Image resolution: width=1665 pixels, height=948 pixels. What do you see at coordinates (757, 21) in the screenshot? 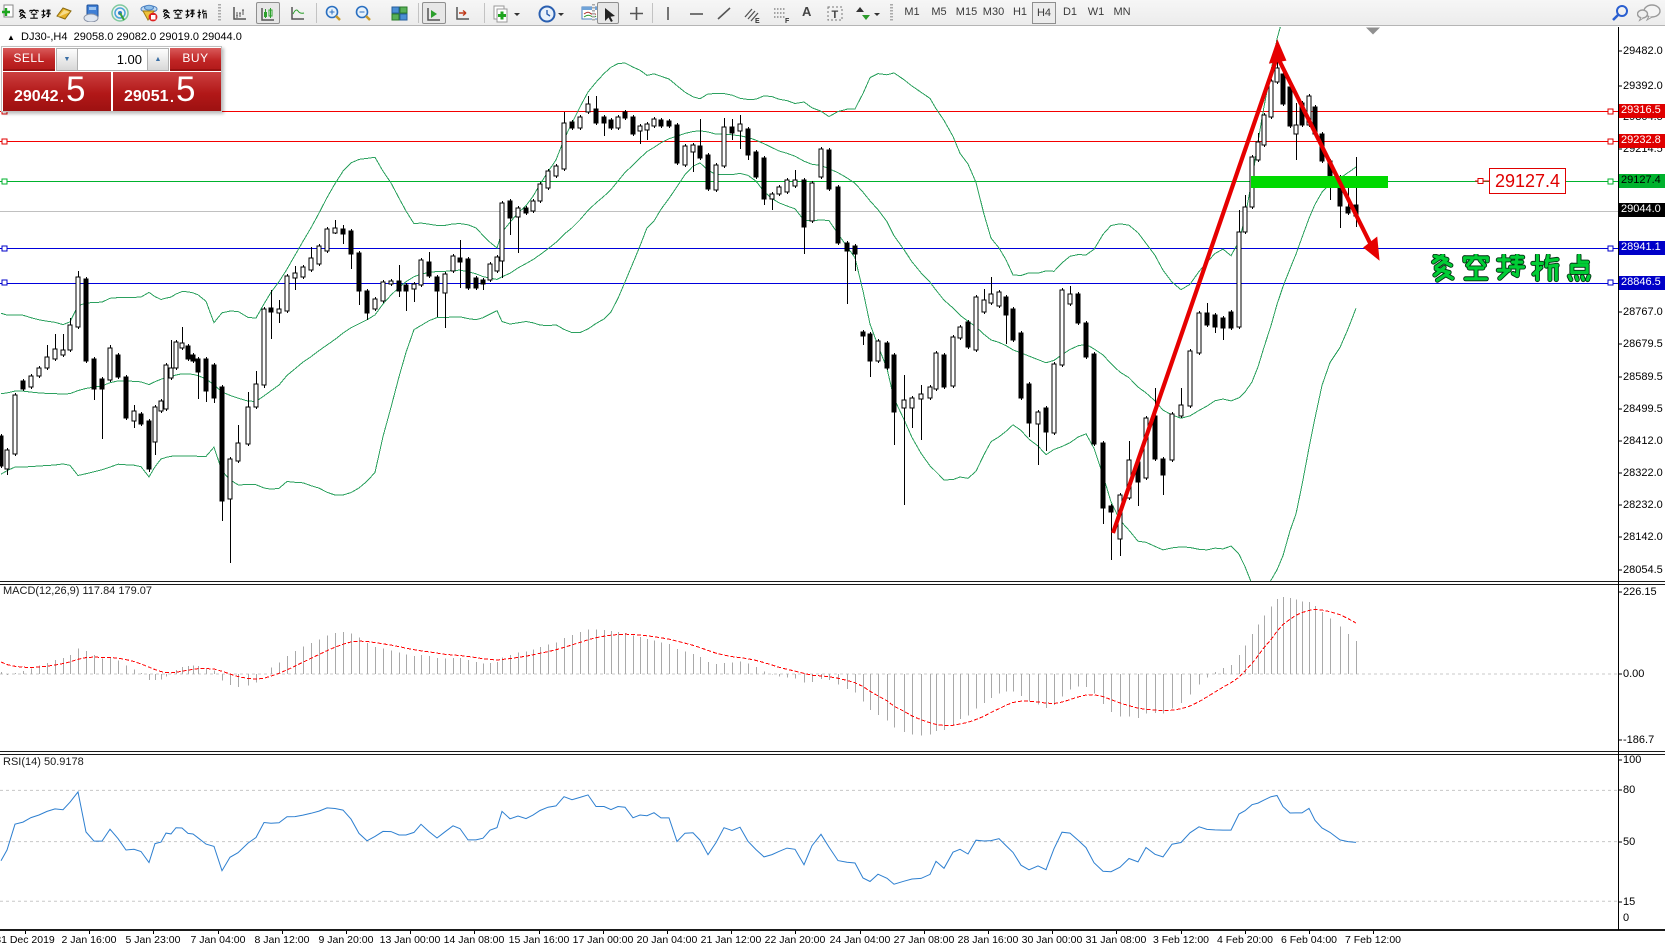
I see `svg-text: E` at bounding box center [757, 21].